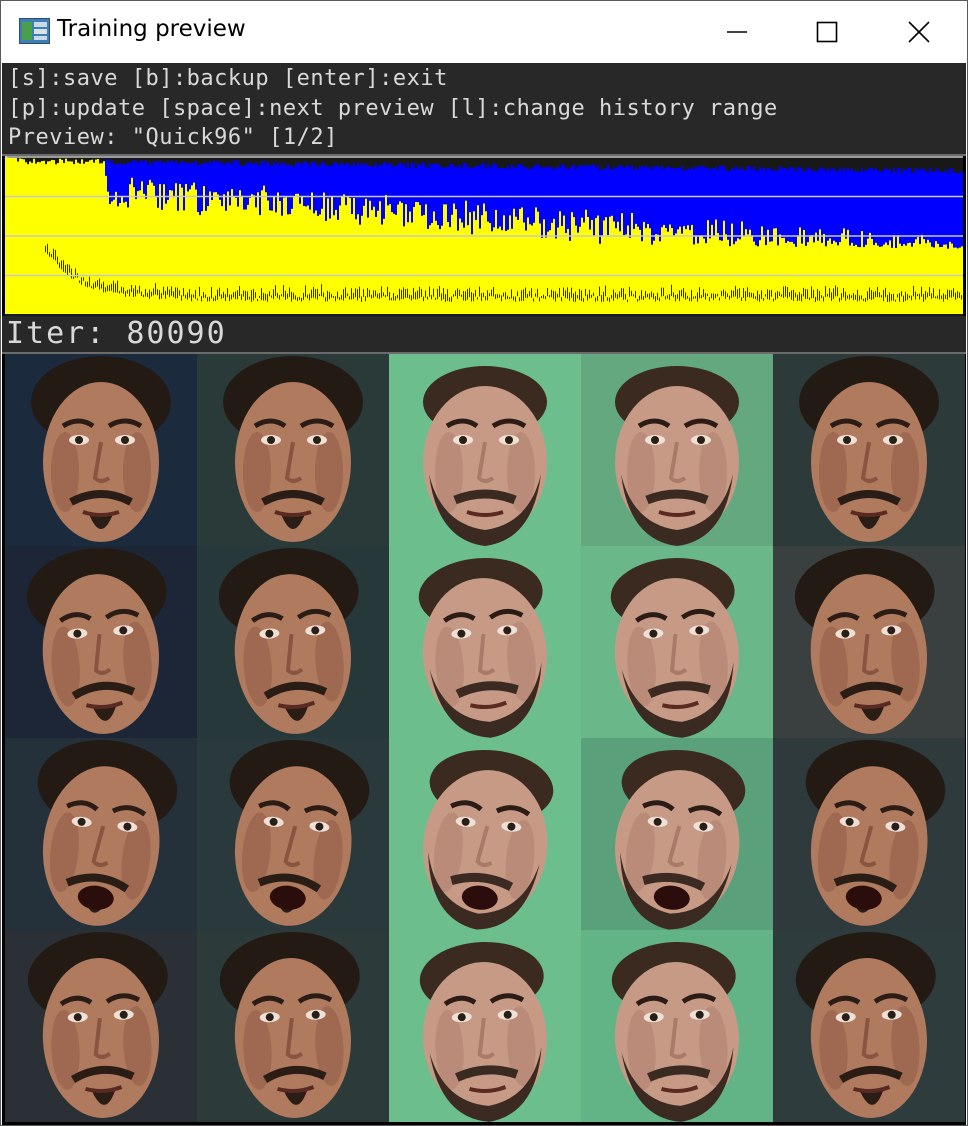 The height and width of the screenshot is (1126, 968). I want to click on maximize-button, so click(827, 32).